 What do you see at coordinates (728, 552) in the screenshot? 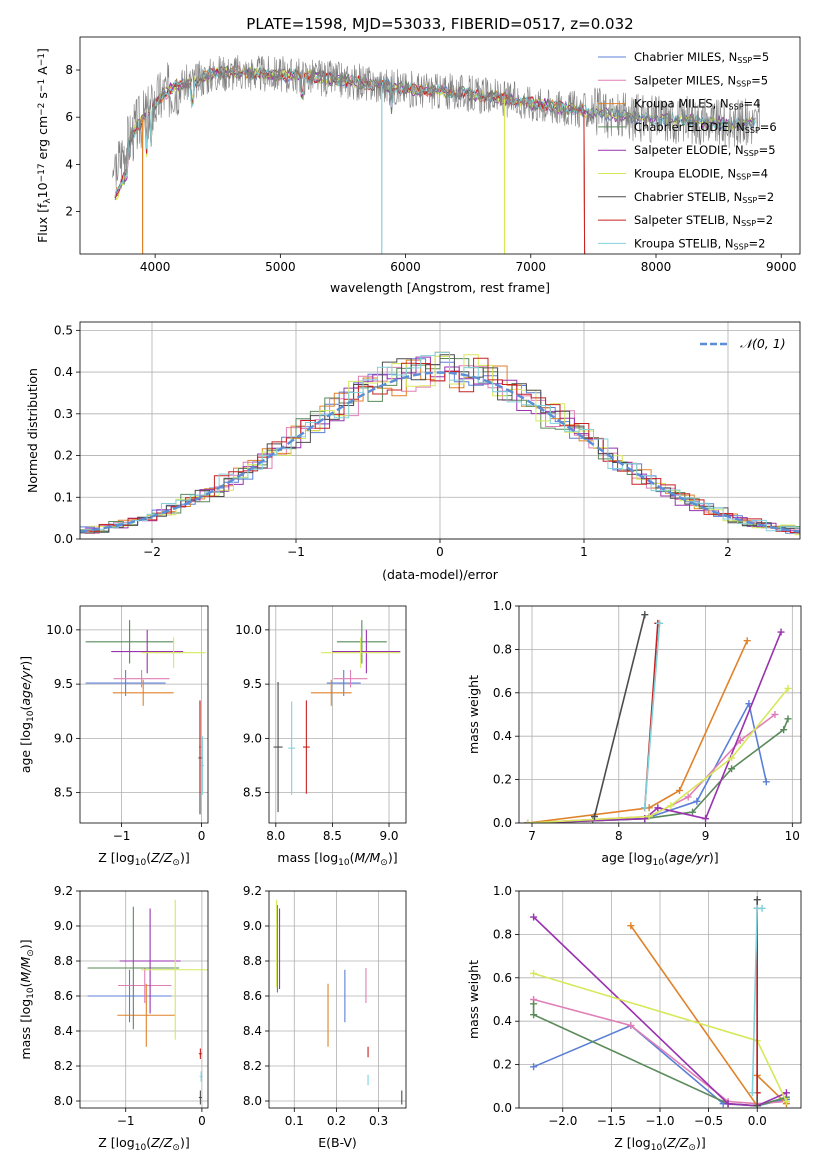
I see `x-tick-label: 2` at bounding box center [728, 552].